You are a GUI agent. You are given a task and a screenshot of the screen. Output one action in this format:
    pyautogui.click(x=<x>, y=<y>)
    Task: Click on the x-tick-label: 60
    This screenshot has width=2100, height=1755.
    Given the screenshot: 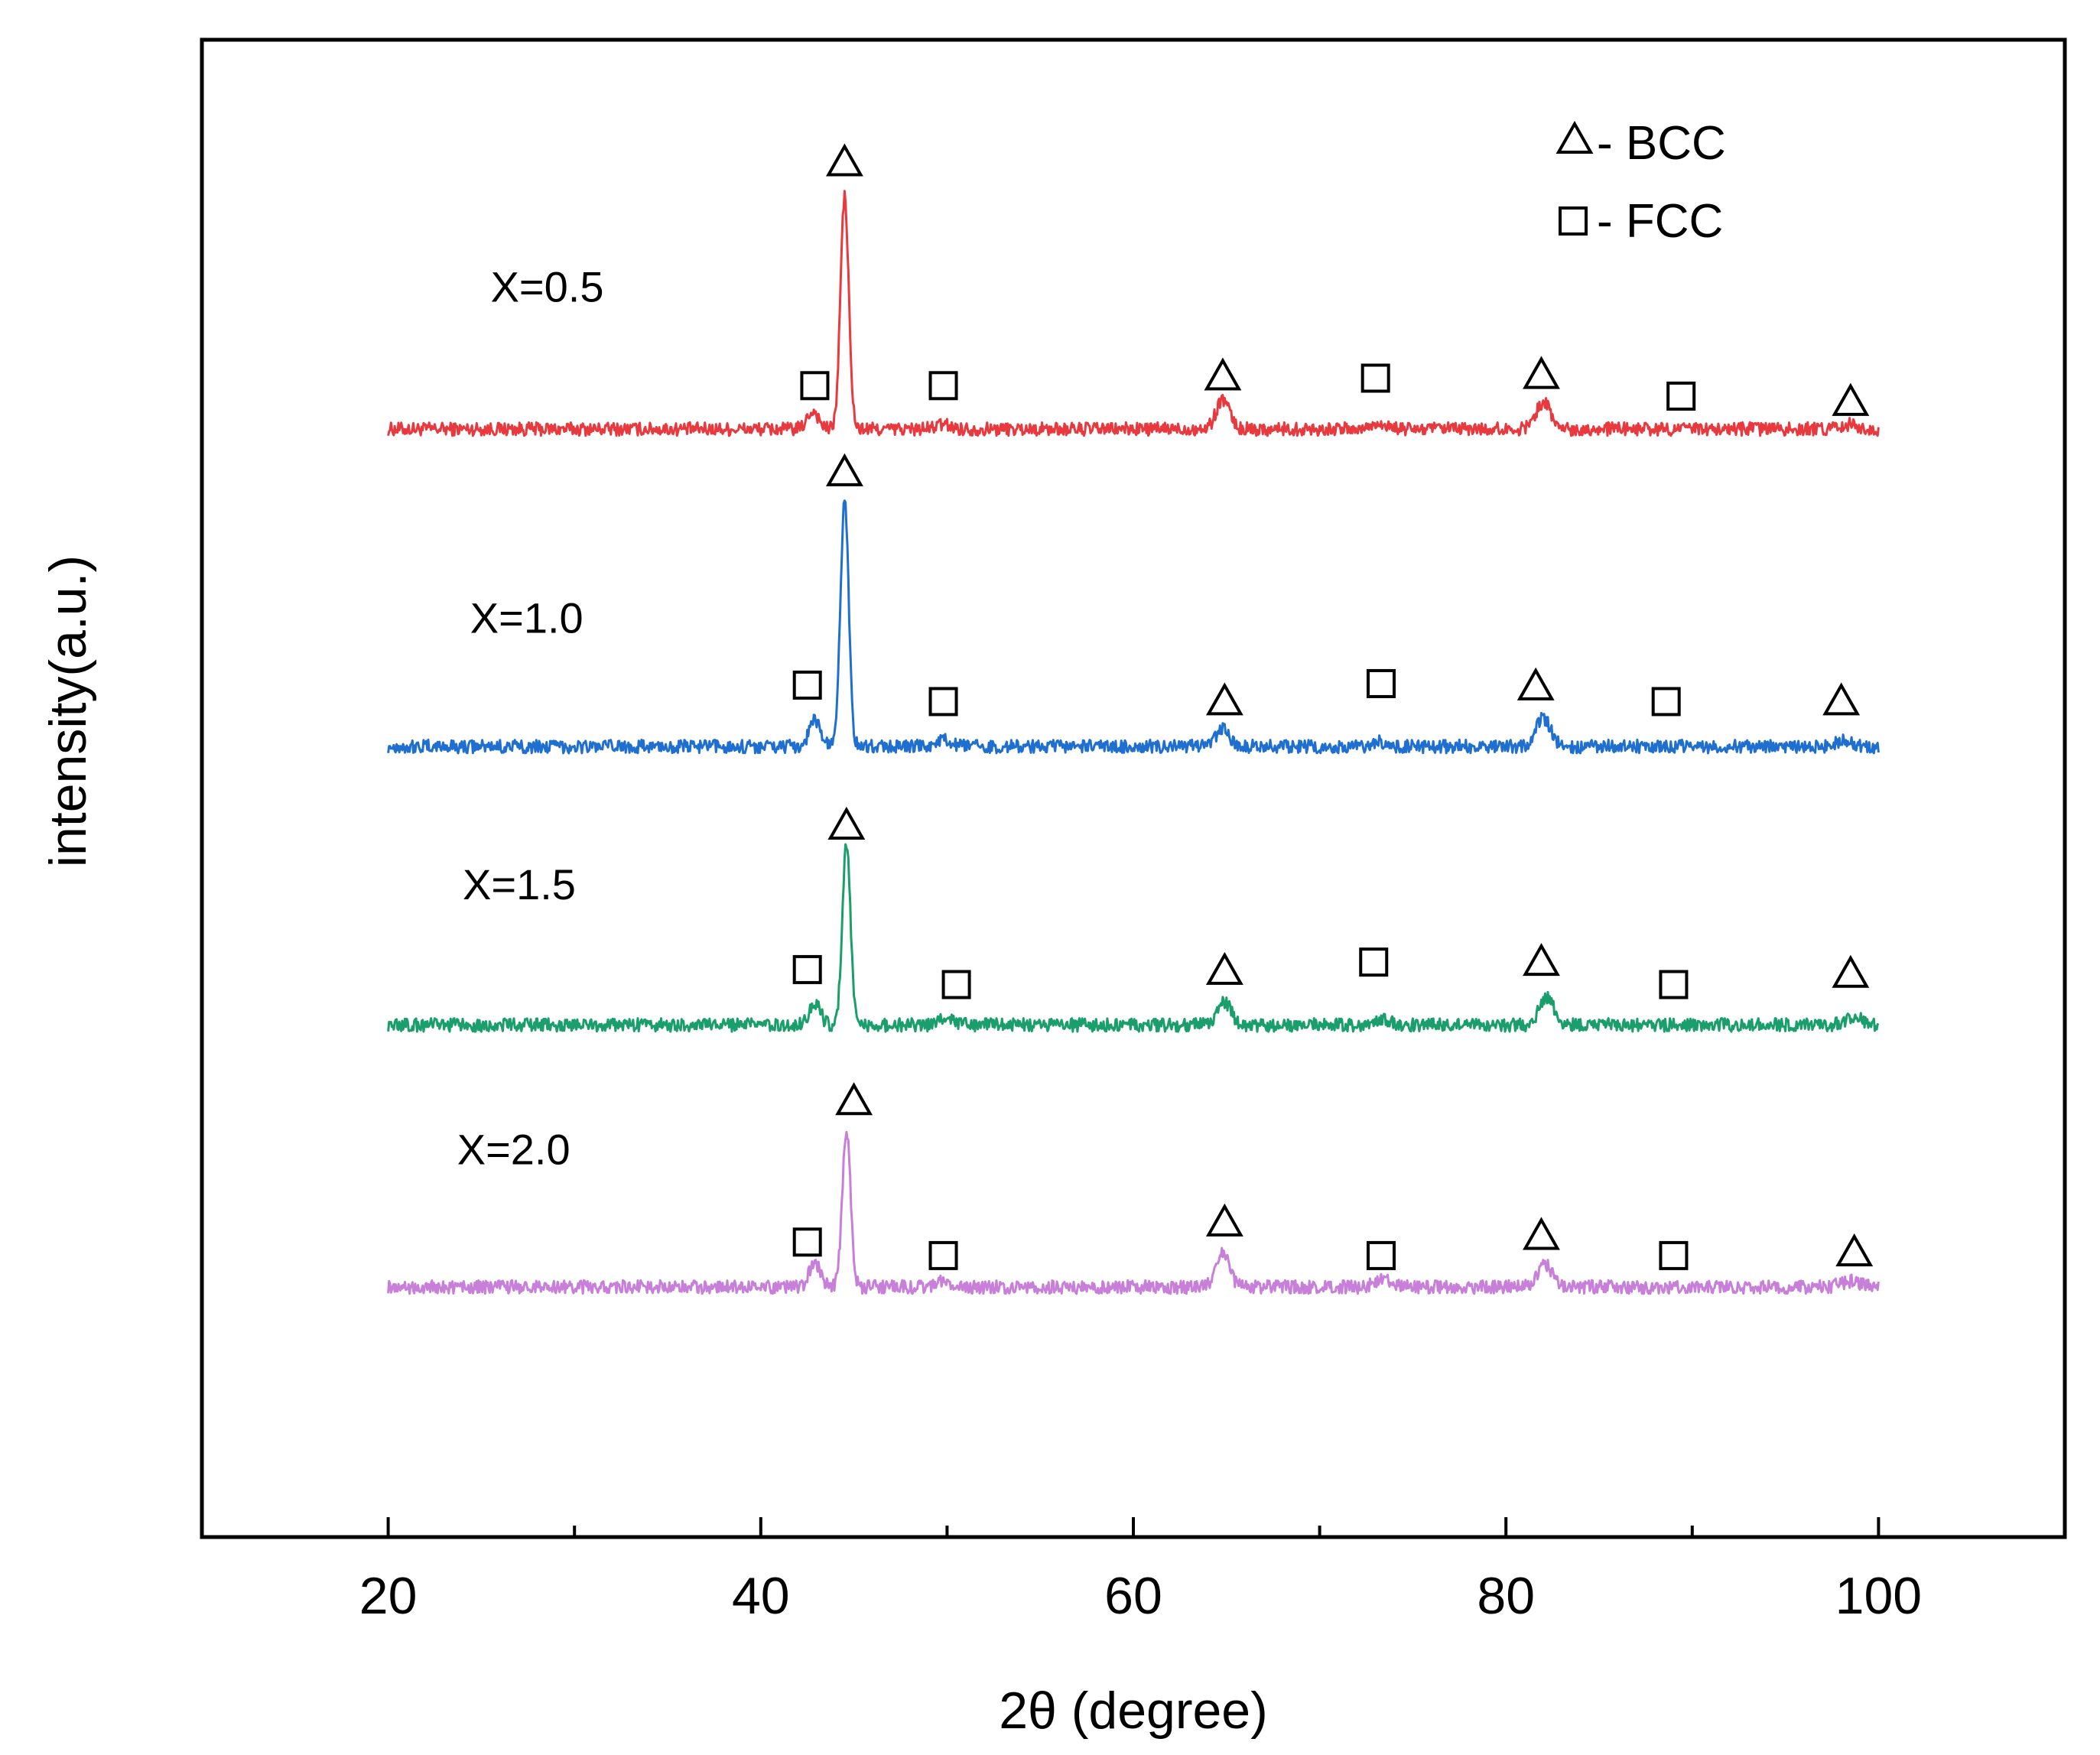 What is the action you would take?
    pyautogui.click(x=1133, y=1596)
    